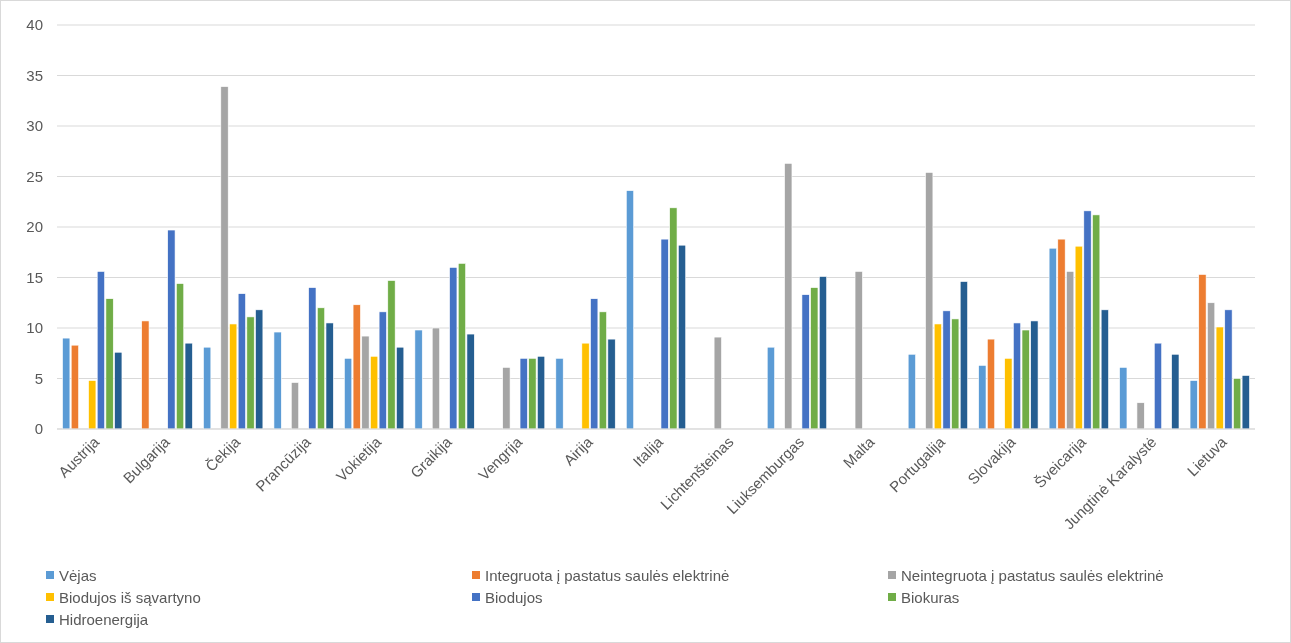 This screenshot has width=1291, height=643. I want to click on y-tick-label: 15, so click(34, 277).